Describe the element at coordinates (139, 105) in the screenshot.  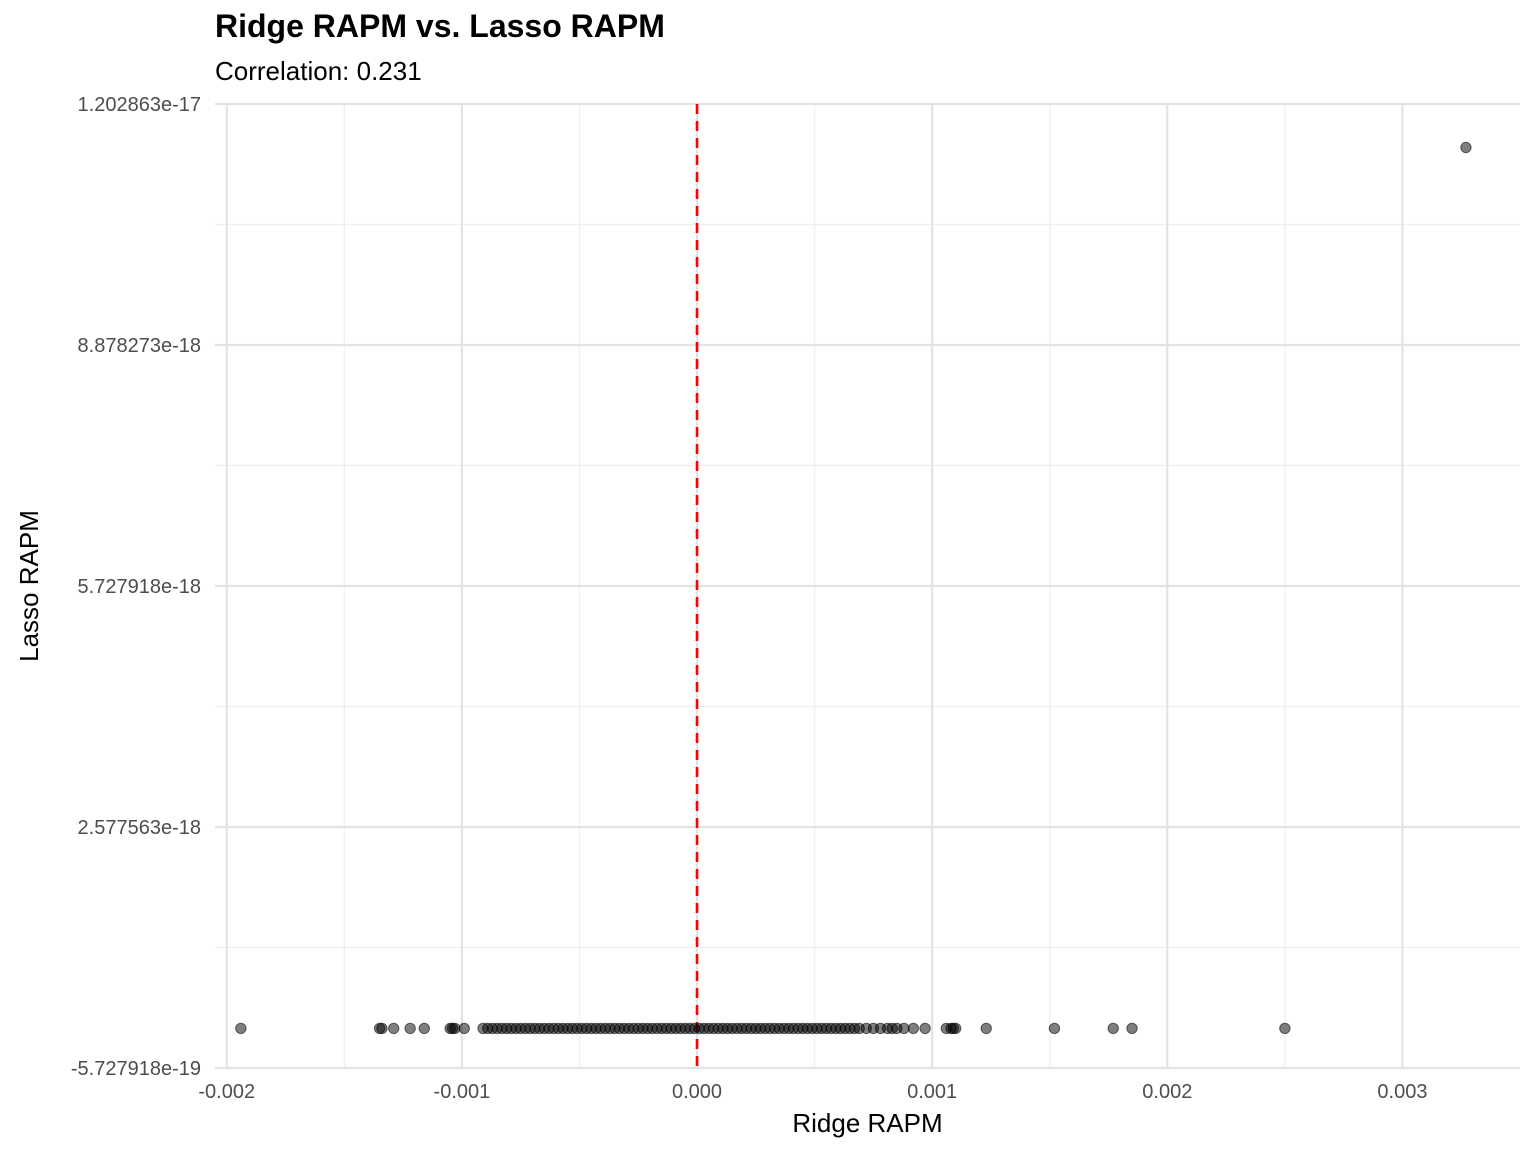
I see `y-tick-label: 1.202863e-17` at that location.